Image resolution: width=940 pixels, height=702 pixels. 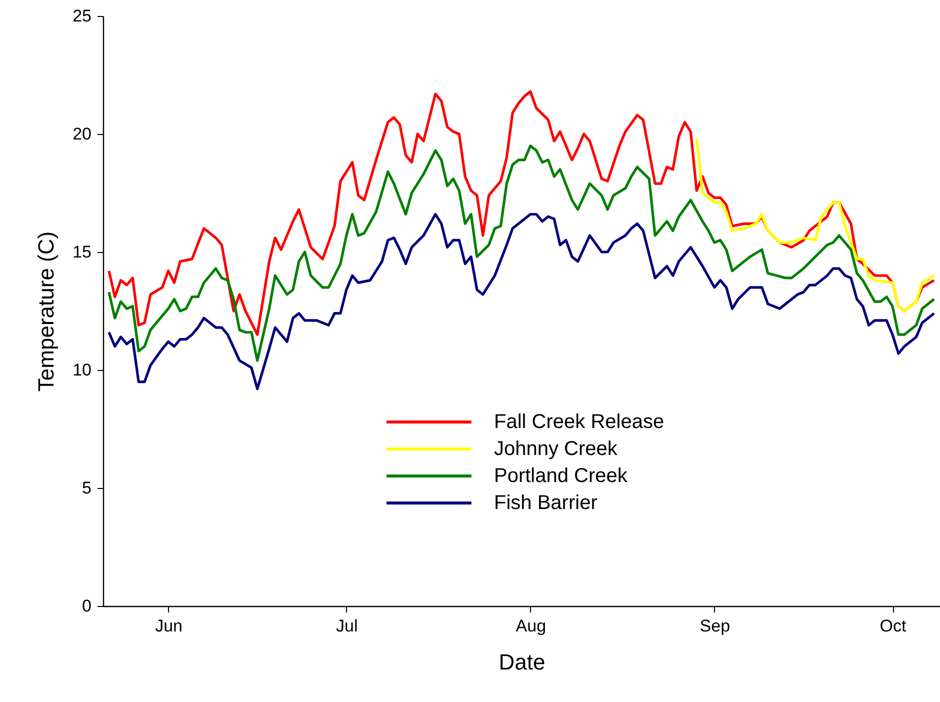 What do you see at coordinates (46, 311) in the screenshot?
I see `y-axis-title: Temperature (C)` at bounding box center [46, 311].